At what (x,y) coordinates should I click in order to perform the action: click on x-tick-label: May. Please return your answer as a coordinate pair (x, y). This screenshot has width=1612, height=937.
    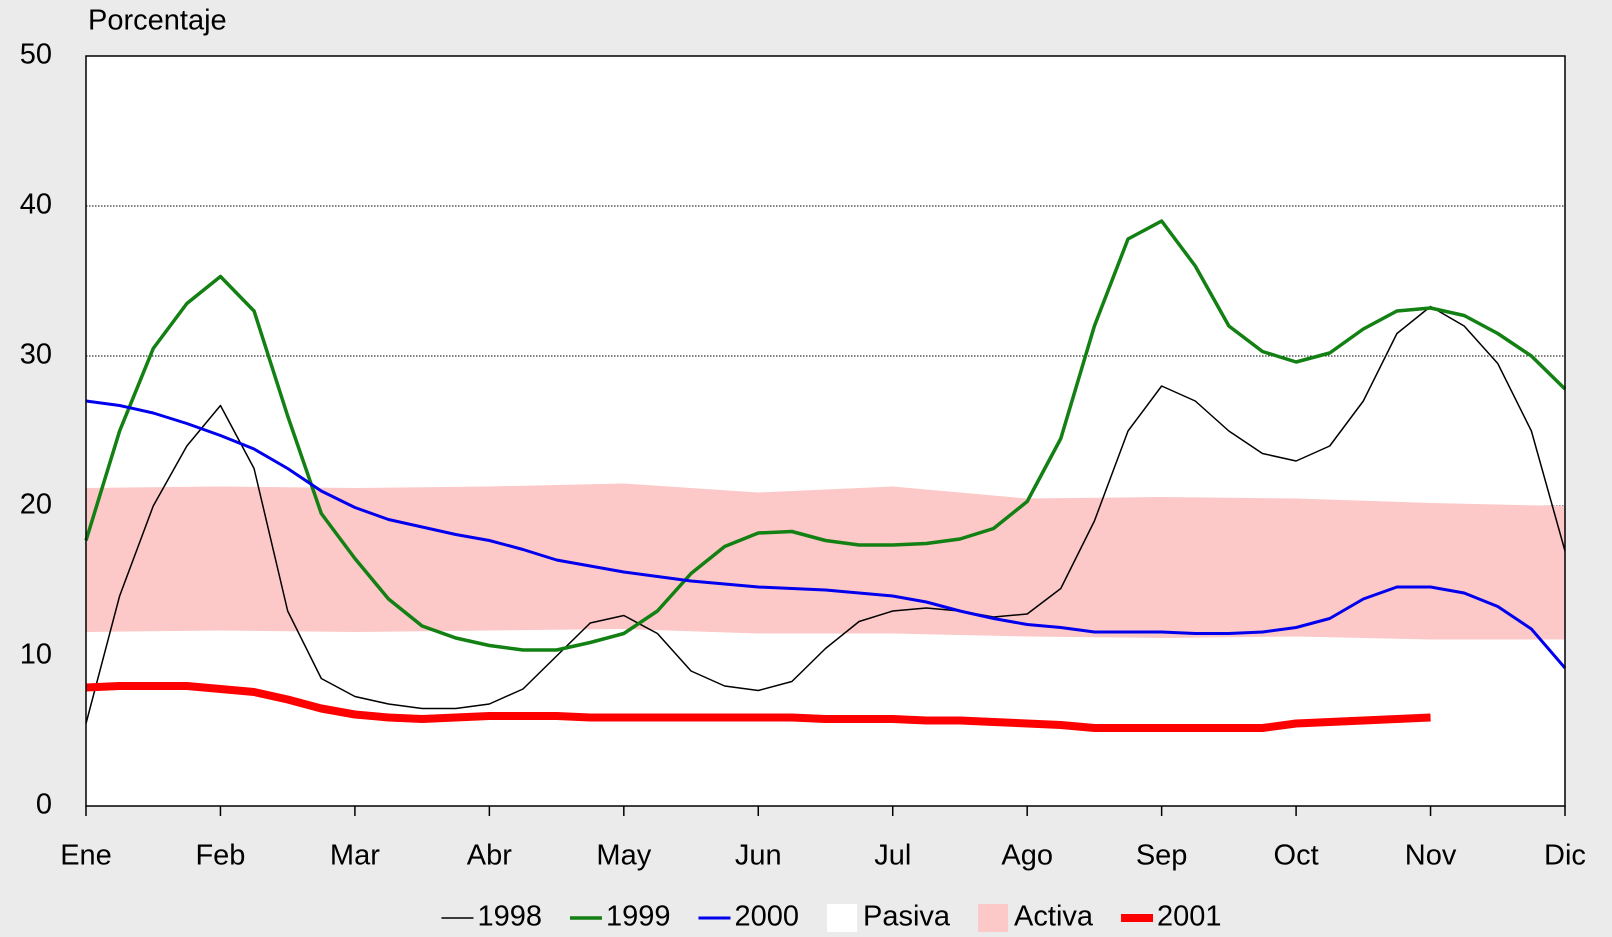
    Looking at the image, I should click on (623, 856).